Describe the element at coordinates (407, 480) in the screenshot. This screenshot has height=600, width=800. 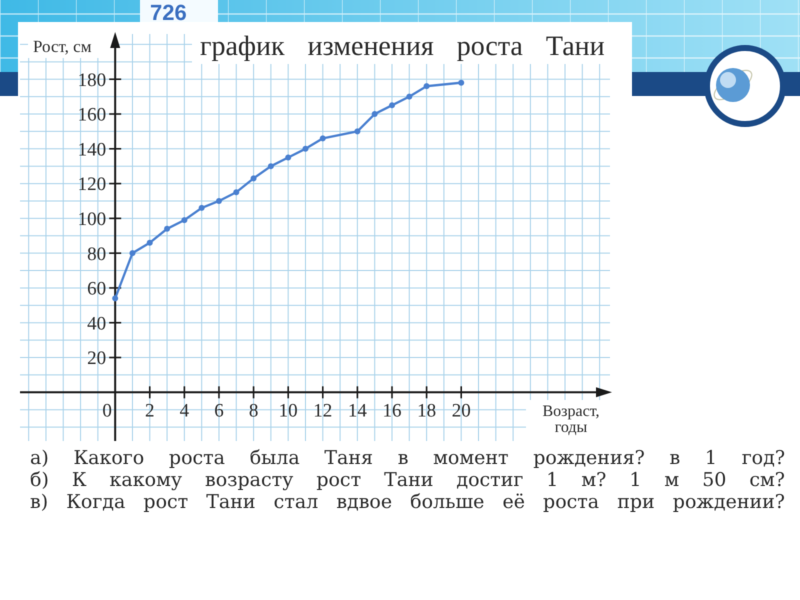
I see `text: б) К какому возрасту рост Тани достиг 1 м? 1 м 50 см?` at that location.